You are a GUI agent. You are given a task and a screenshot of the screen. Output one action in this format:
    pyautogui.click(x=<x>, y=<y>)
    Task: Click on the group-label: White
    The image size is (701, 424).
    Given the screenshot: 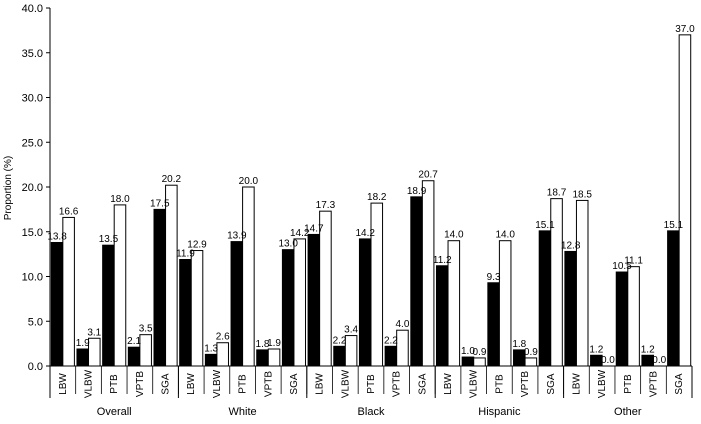 What is the action you would take?
    pyautogui.click(x=243, y=412)
    